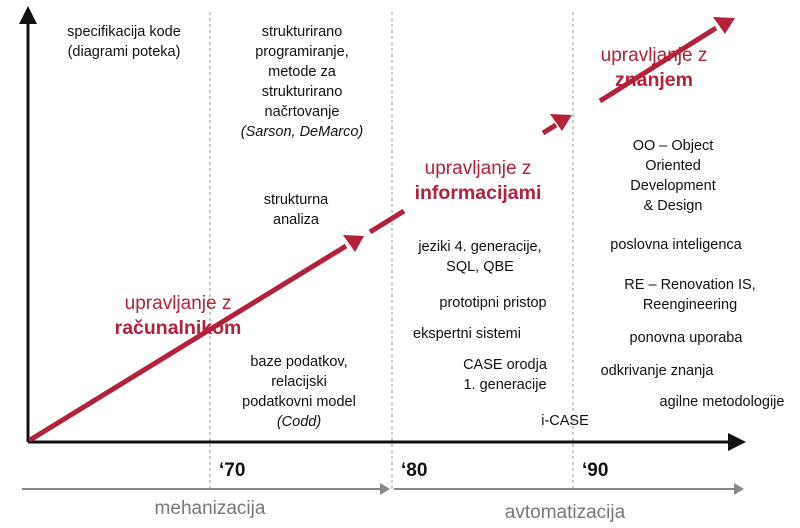 This screenshot has height=528, width=800. What do you see at coordinates (296, 210) in the screenshot?
I see `item-structured-analysis: strukturna analiza` at bounding box center [296, 210].